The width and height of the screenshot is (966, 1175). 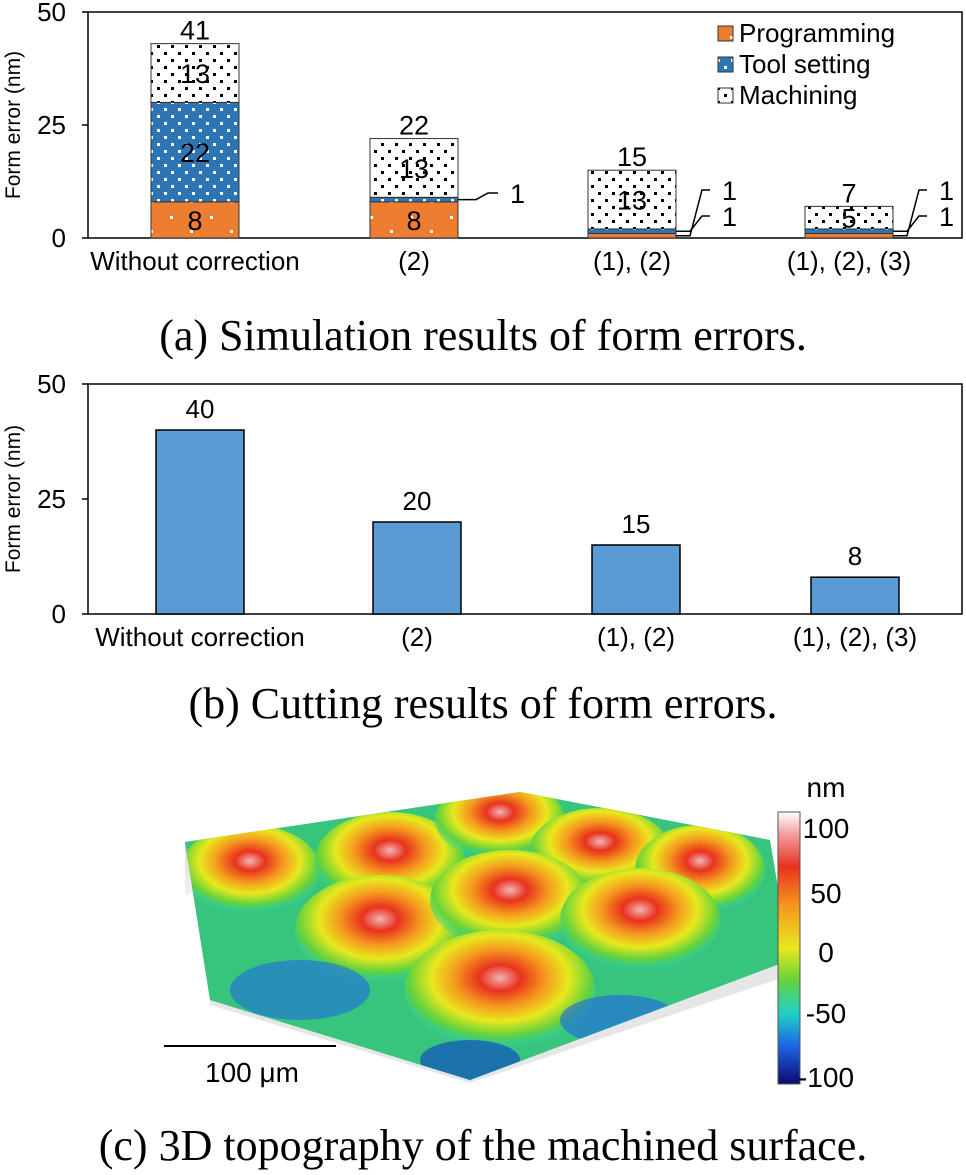 I want to click on total-label: 15, so click(x=632, y=157).